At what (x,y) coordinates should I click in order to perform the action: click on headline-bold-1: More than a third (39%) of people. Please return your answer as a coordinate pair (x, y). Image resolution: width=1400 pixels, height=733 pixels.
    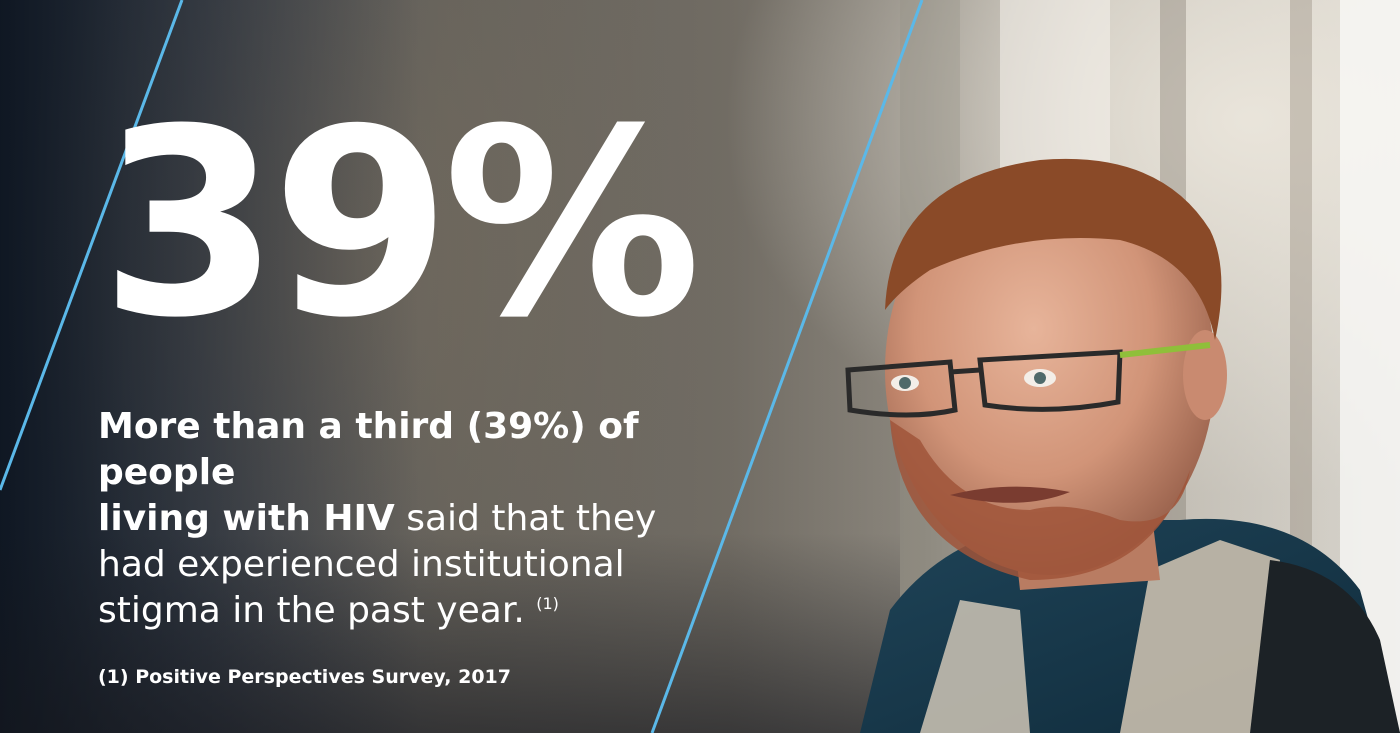
    Looking at the image, I should click on (368, 449).